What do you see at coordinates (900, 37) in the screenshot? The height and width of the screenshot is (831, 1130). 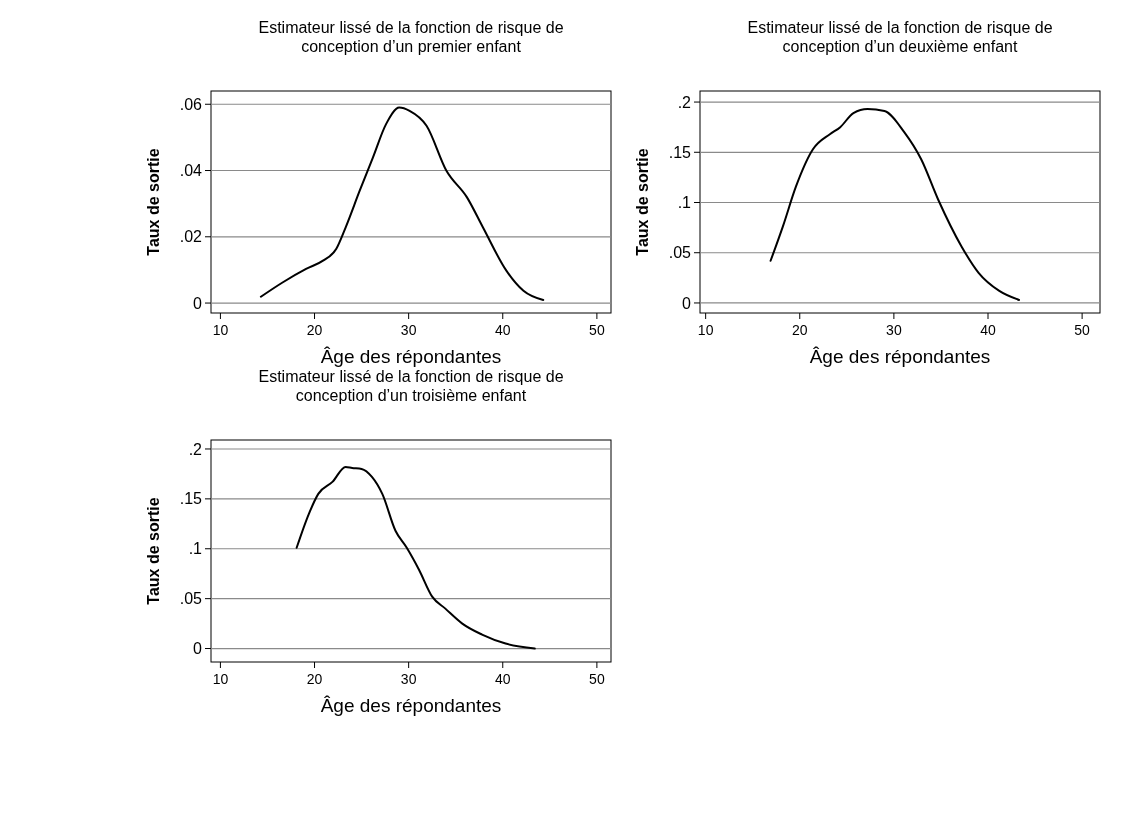 I see `chart-title: Estimateur lissé de la fonction de risque de conception d’un deuxième enfant` at bounding box center [900, 37].